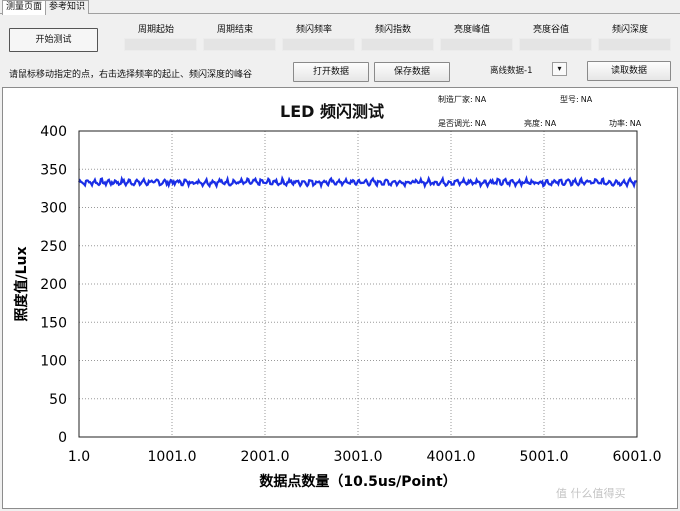 This screenshot has width=680, height=511. What do you see at coordinates (265, 457) in the screenshot?
I see `x-tick-label: 2001.0` at bounding box center [265, 457].